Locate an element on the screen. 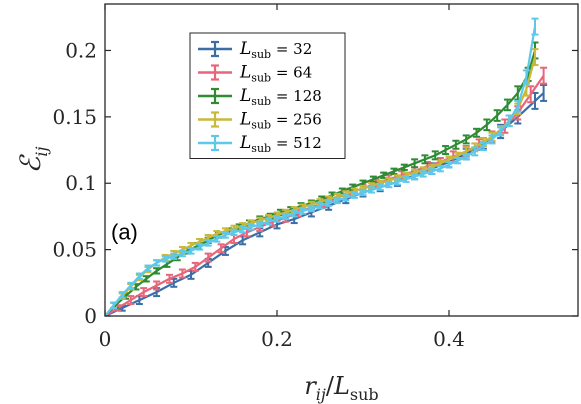 Image resolution: width=581 pixels, height=404 pixels. x-tick-label: 0 is located at coordinates (105, 339).